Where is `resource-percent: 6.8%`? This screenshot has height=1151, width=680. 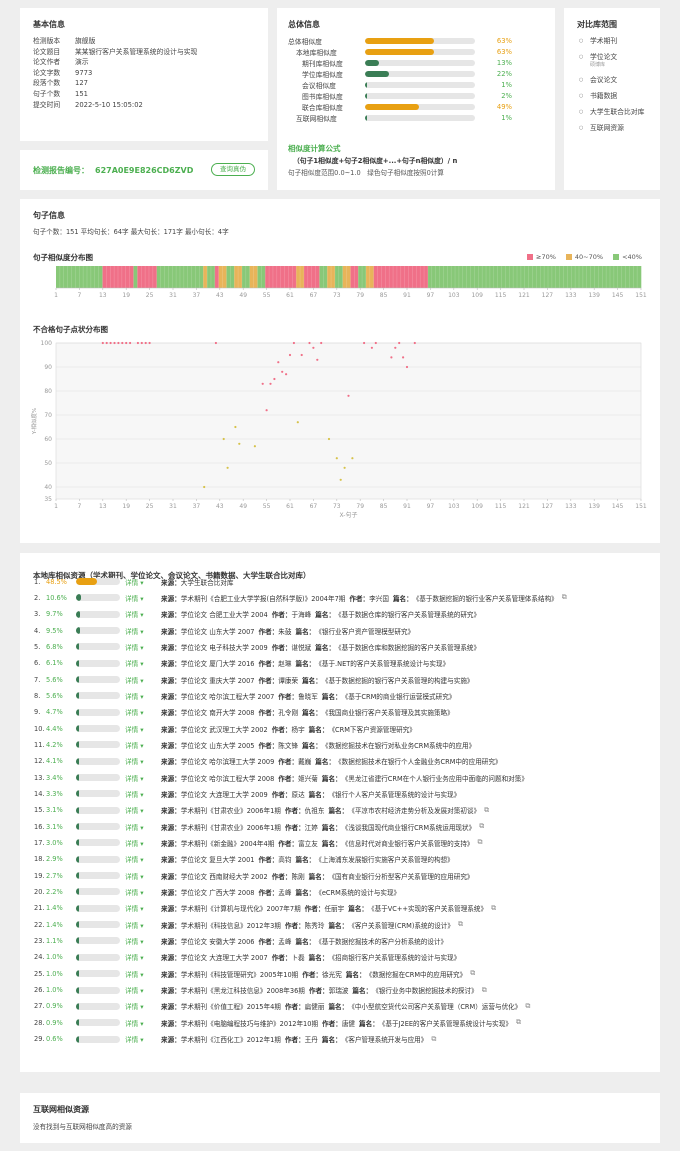 resource-percent: 6.8% is located at coordinates (54, 646).